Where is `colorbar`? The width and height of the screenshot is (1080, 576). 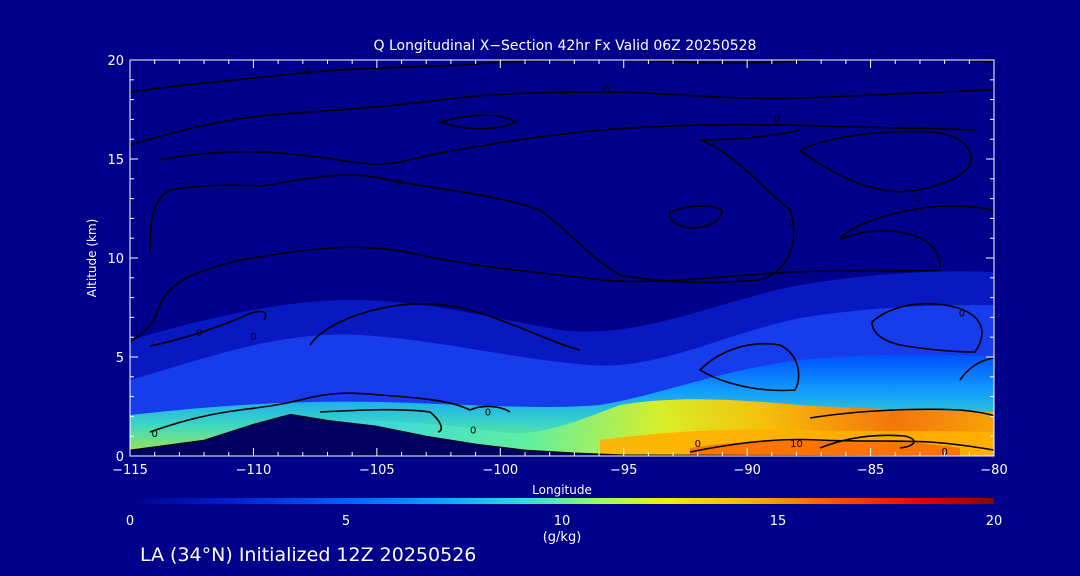 colorbar is located at coordinates (562, 501).